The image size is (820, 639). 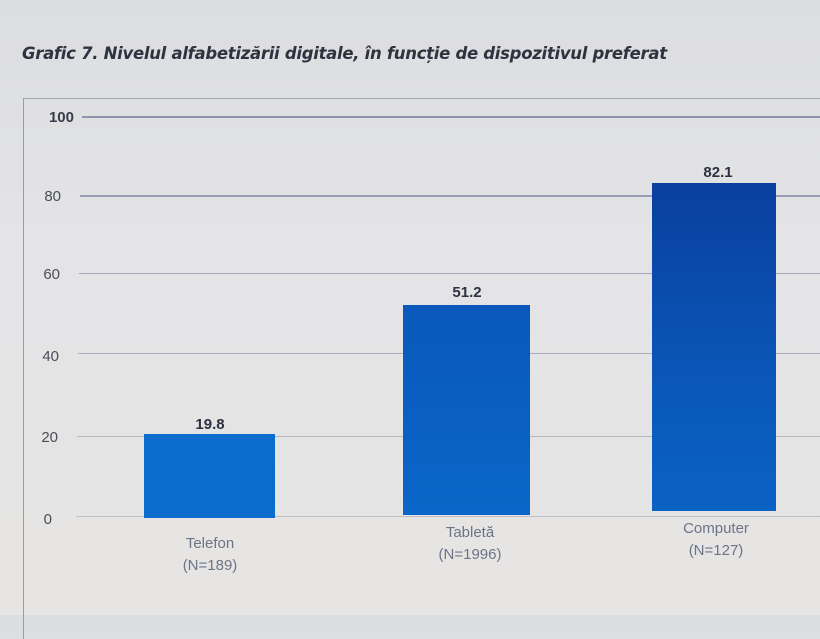 I want to click on x-label-tableta: Tabletă (N=1996), so click(x=470, y=544).